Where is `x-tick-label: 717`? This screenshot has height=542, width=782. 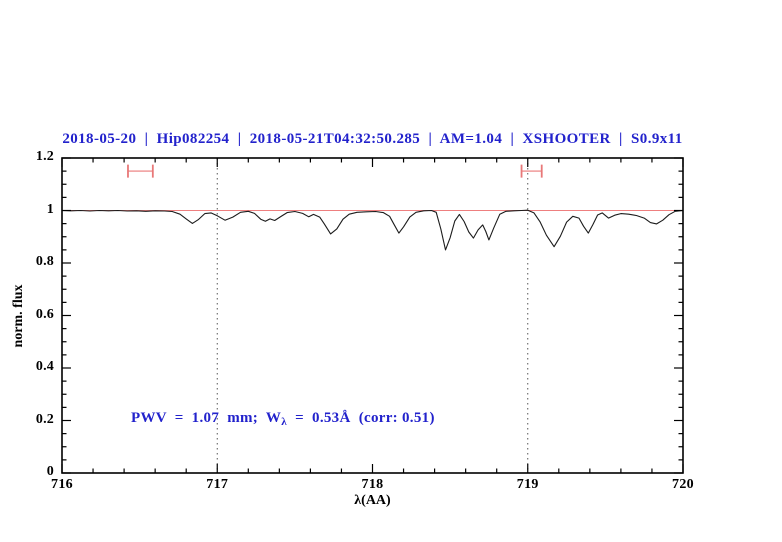
x-tick-label: 717 is located at coordinates (217, 484).